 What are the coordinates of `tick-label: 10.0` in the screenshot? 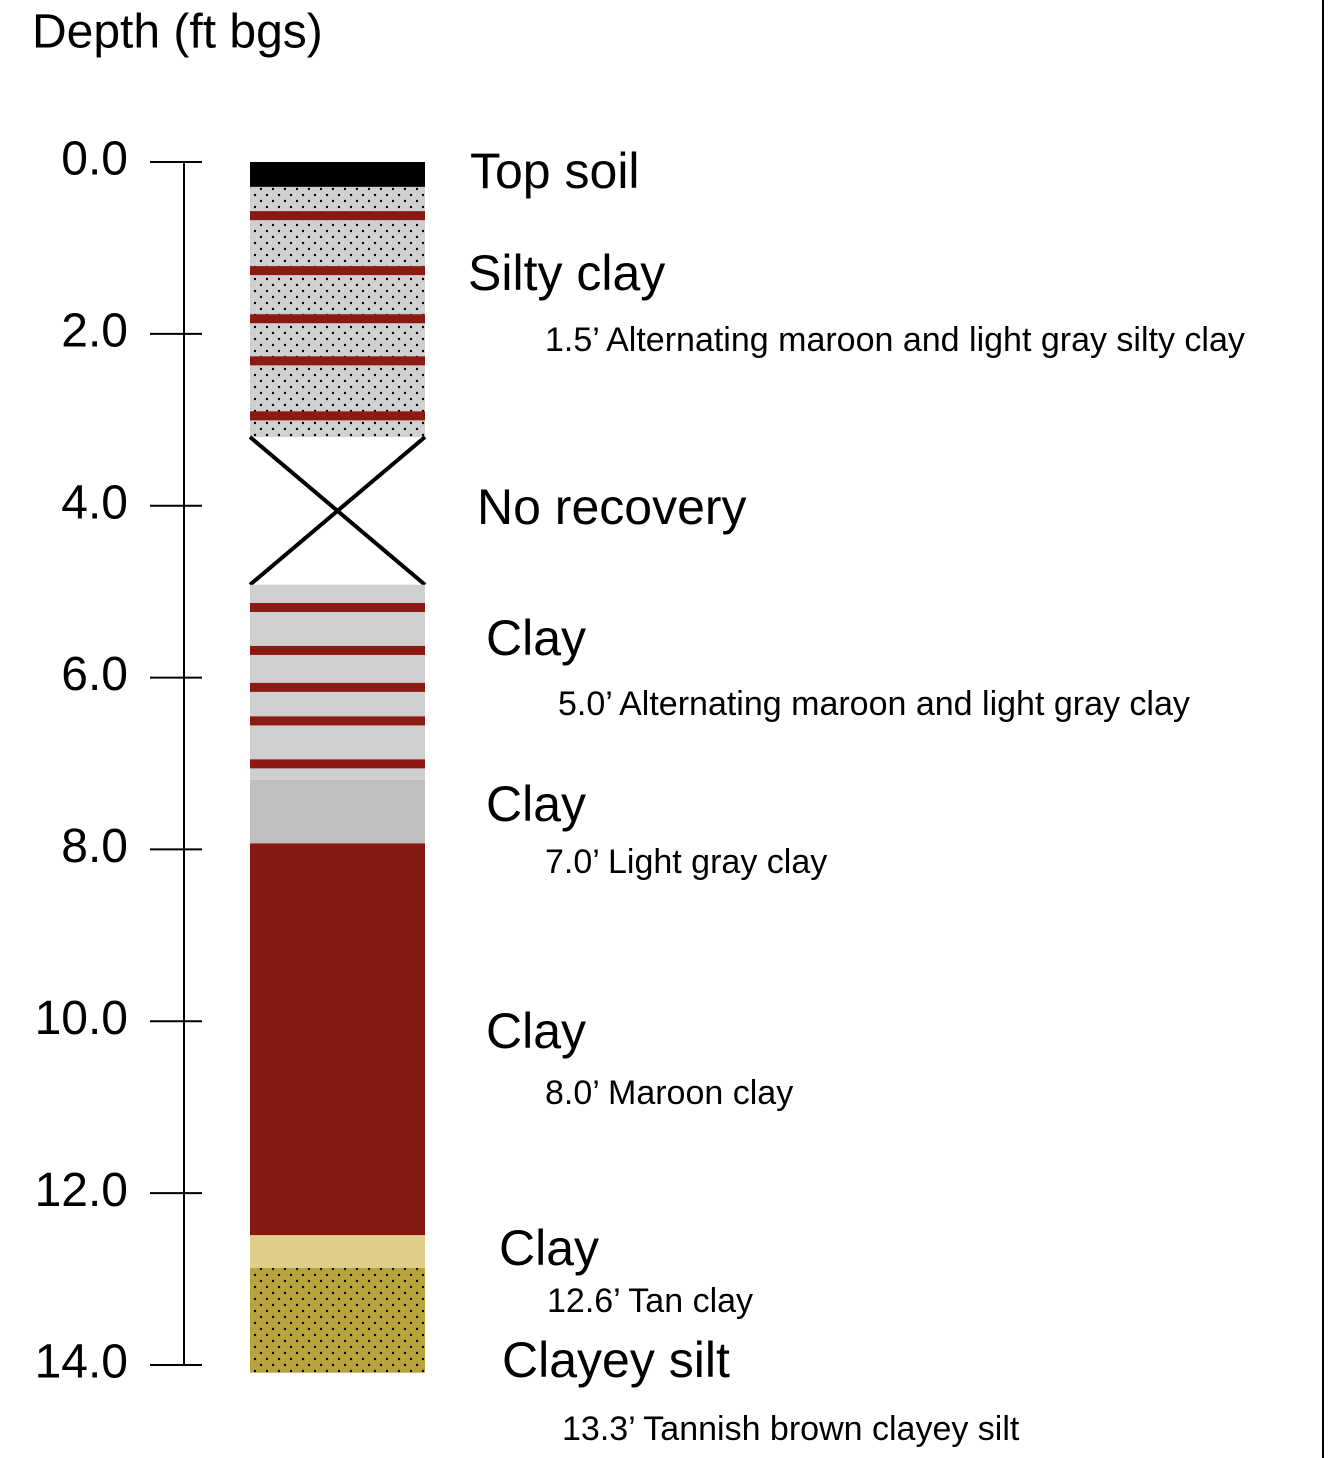 It's located at (81, 1018).